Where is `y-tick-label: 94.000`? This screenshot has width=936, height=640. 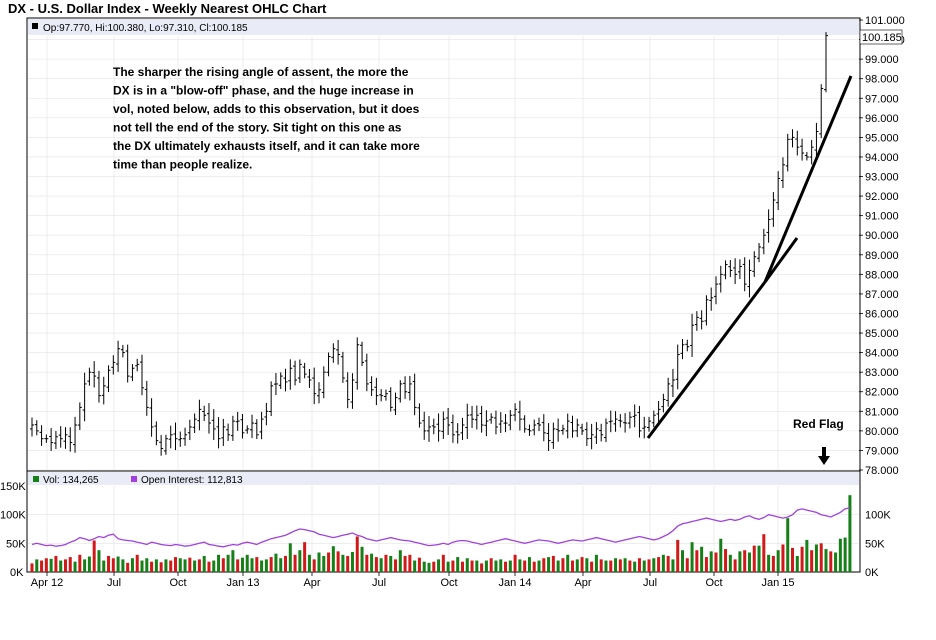 y-tick-label: 94.000 is located at coordinates (882, 158).